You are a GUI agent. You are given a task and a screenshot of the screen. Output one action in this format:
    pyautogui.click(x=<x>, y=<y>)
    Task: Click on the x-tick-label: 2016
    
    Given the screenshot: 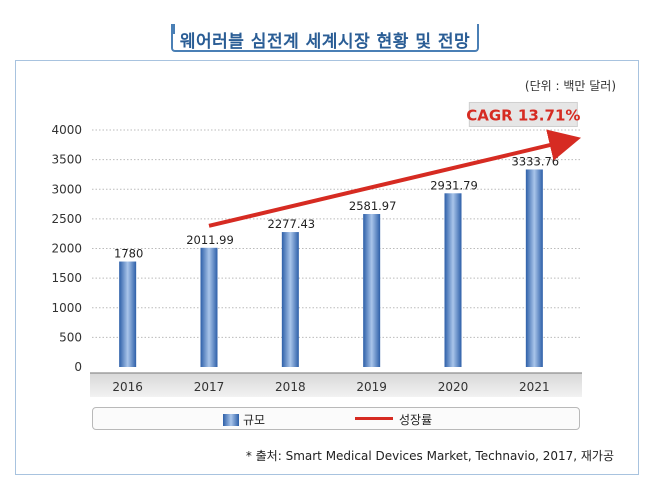 What is the action you would take?
    pyautogui.click(x=127, y=387)
    